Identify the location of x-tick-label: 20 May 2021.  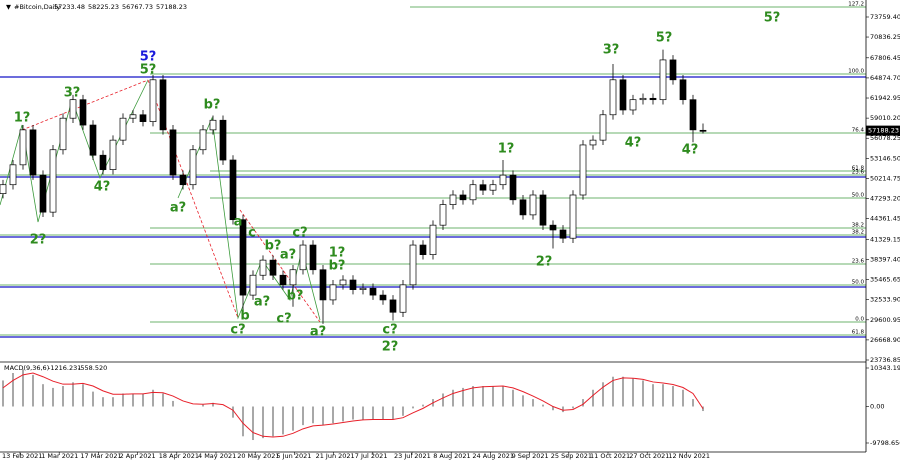
(258, 456).